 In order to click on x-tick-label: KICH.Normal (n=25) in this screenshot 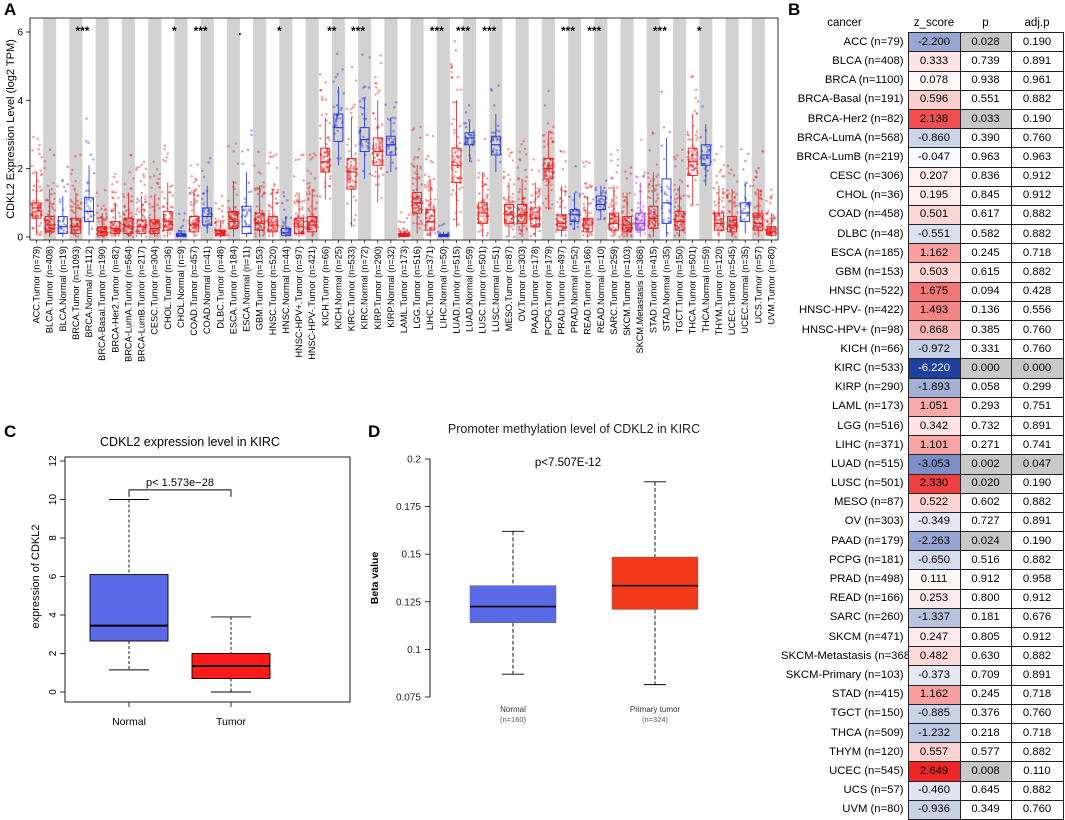, I will do `click(338, 287)`.